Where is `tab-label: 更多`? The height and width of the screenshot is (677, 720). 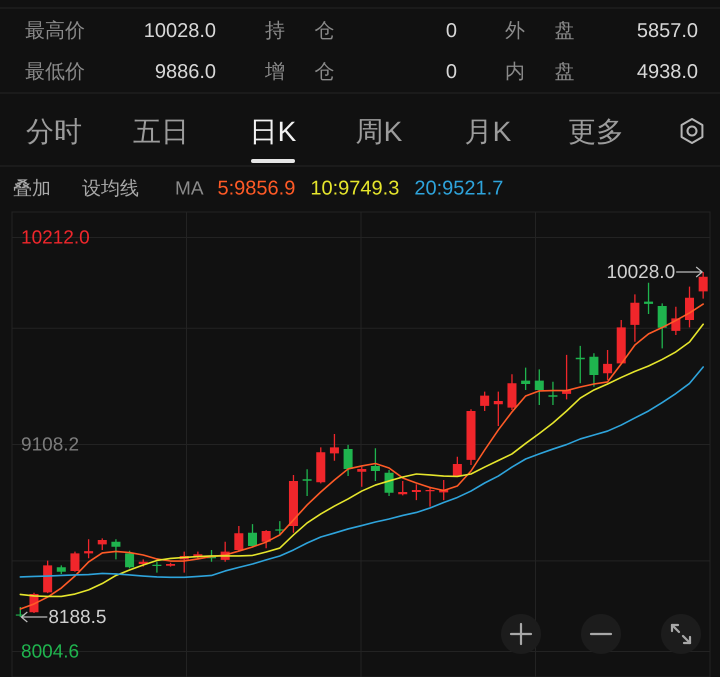
tab-label: 更多 is located at coordinates (596, 131).